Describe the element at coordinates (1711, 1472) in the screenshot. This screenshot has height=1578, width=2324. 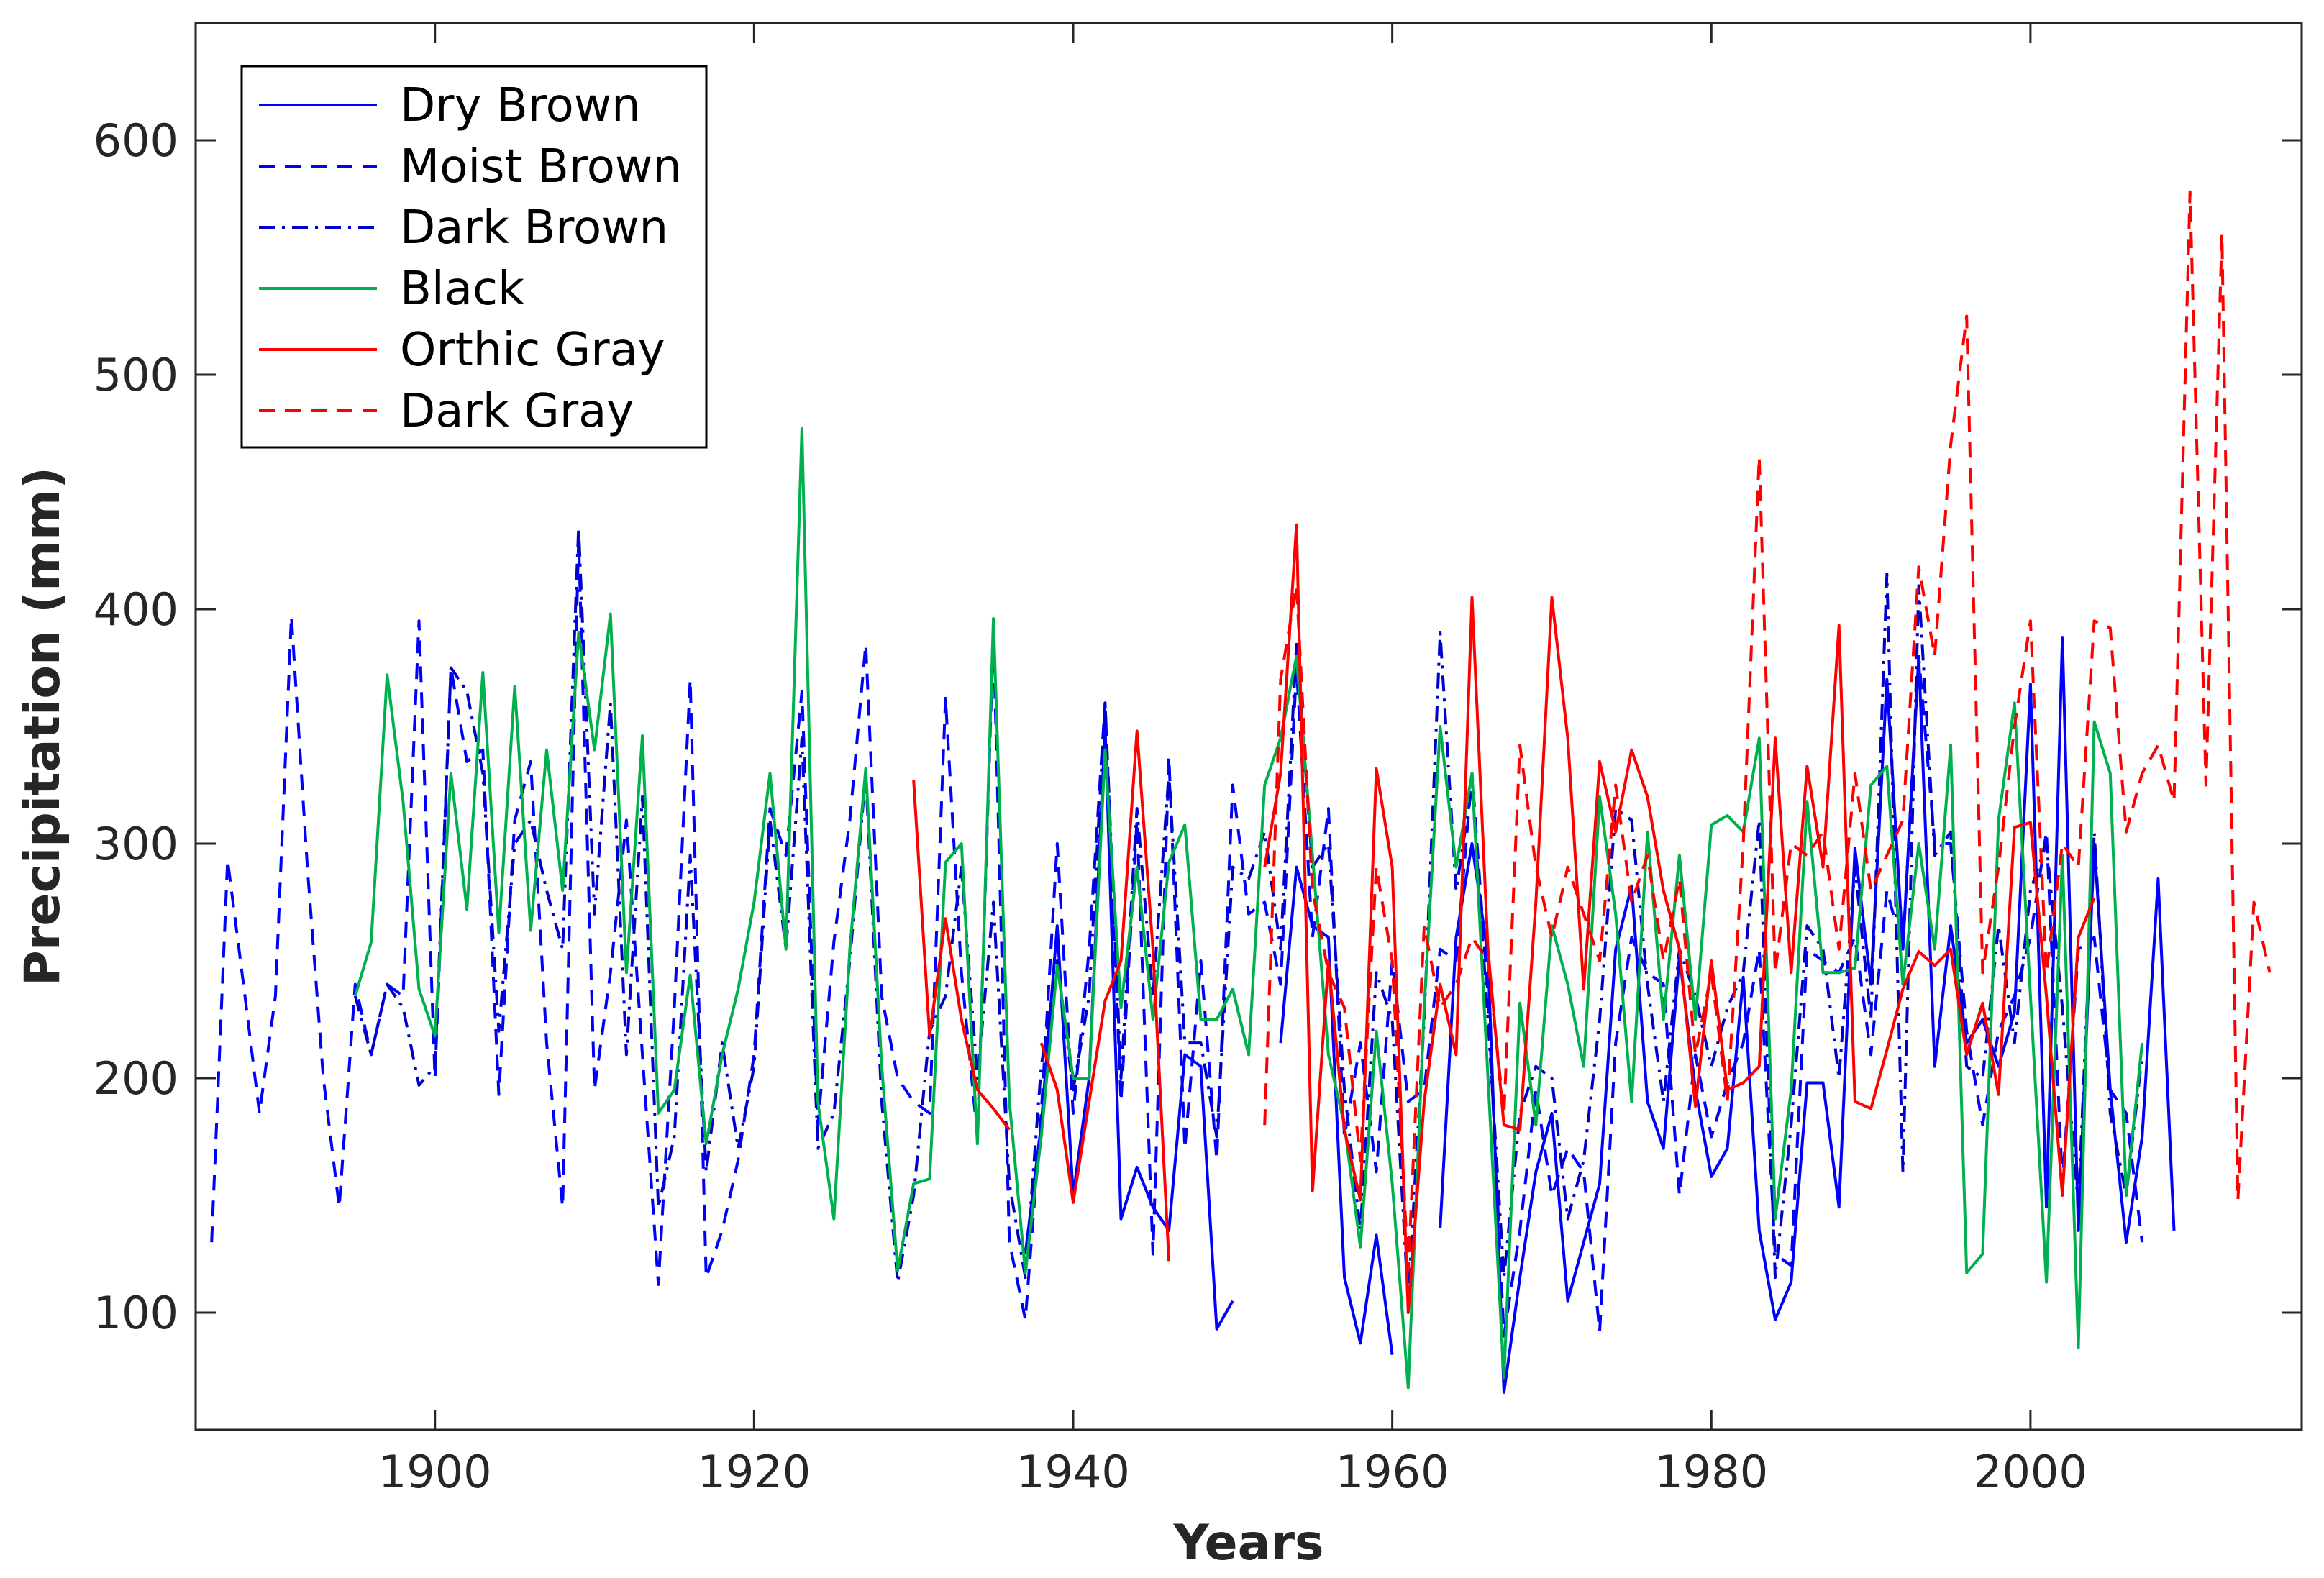
I see `x-tick-label: 1980` at that location.